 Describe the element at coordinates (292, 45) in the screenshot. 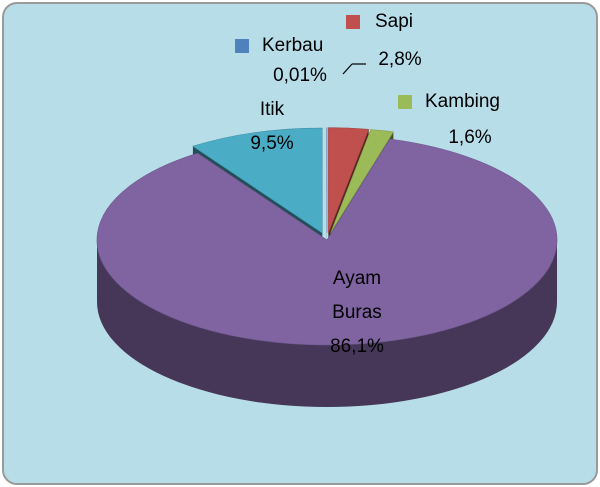

I see `category-label: Kerbau` at that location.